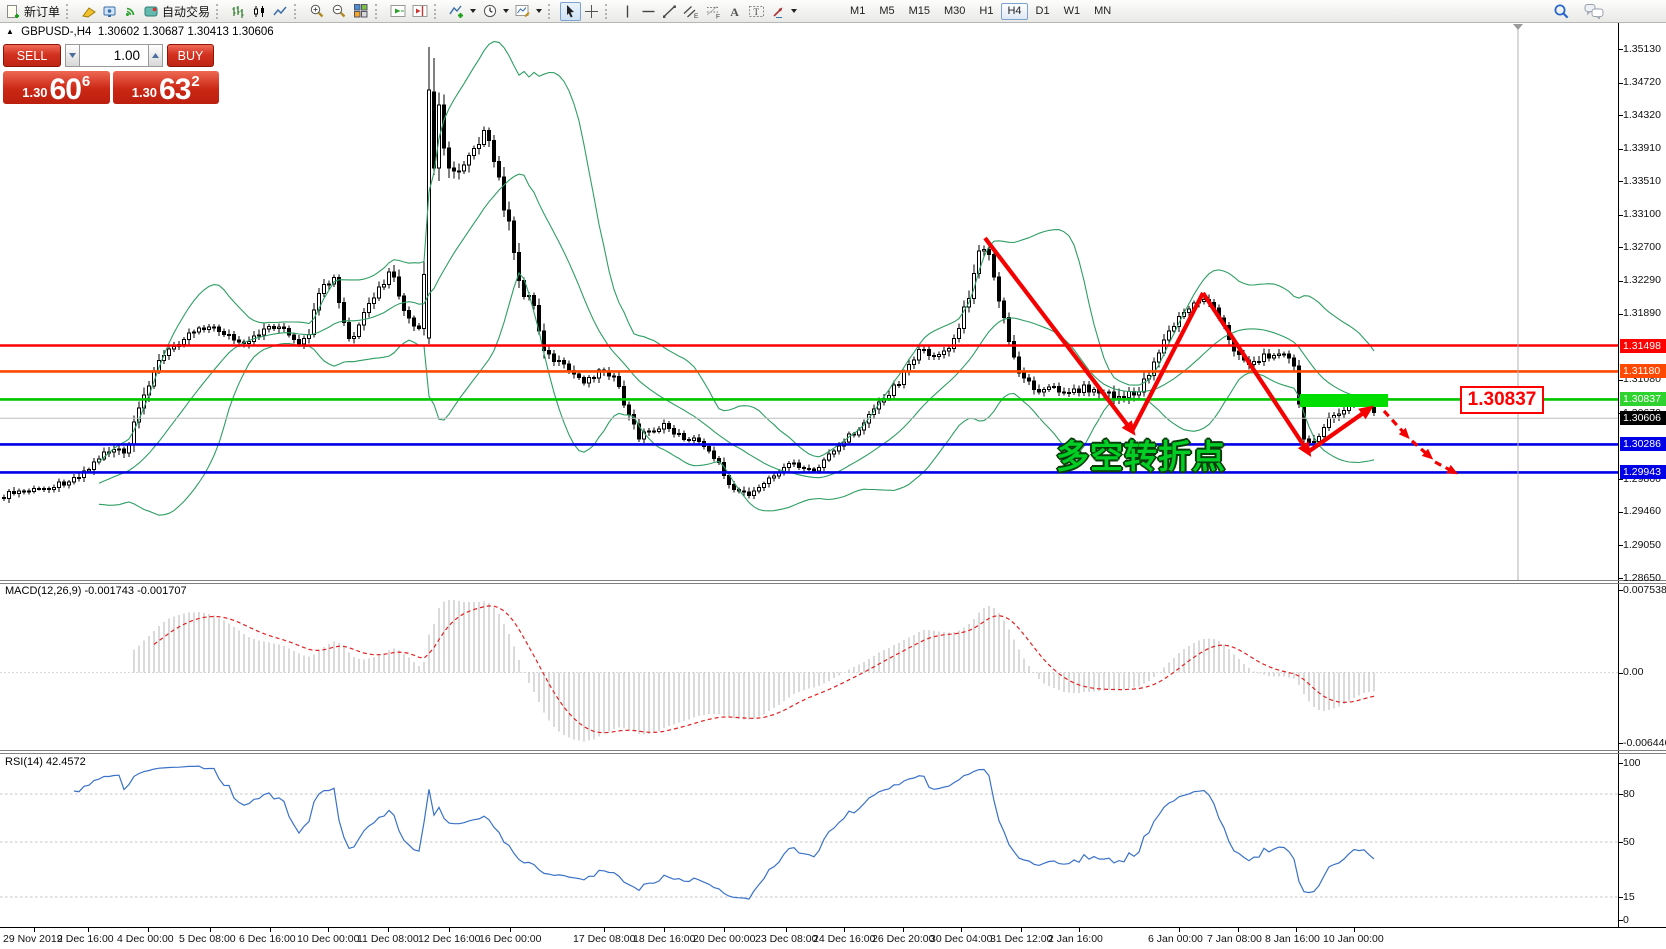 The width and height of the screenshot is (1666, 949). What do you see at coordinates (1043, 11) in the screenshot?
I see `timeframe-button-D1: D1` at bounding box center [1043, 11].